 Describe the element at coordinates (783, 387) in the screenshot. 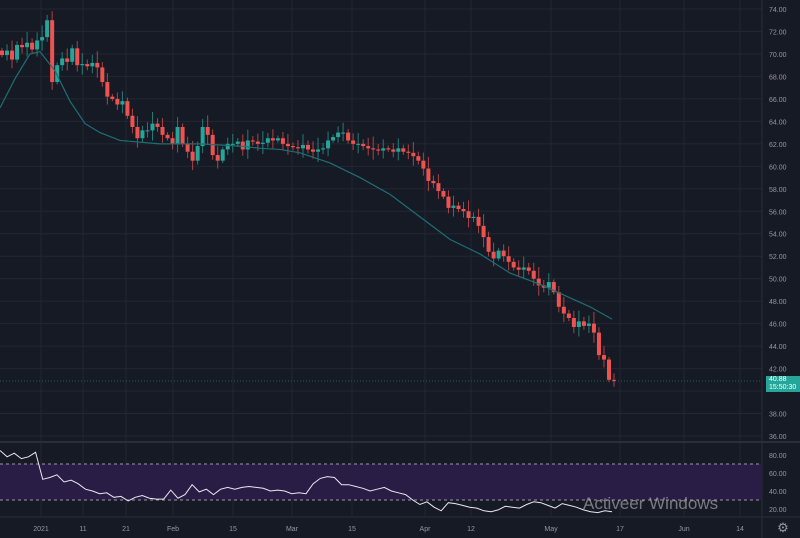

I see `bar-countdown: 15:50:30` at that location.